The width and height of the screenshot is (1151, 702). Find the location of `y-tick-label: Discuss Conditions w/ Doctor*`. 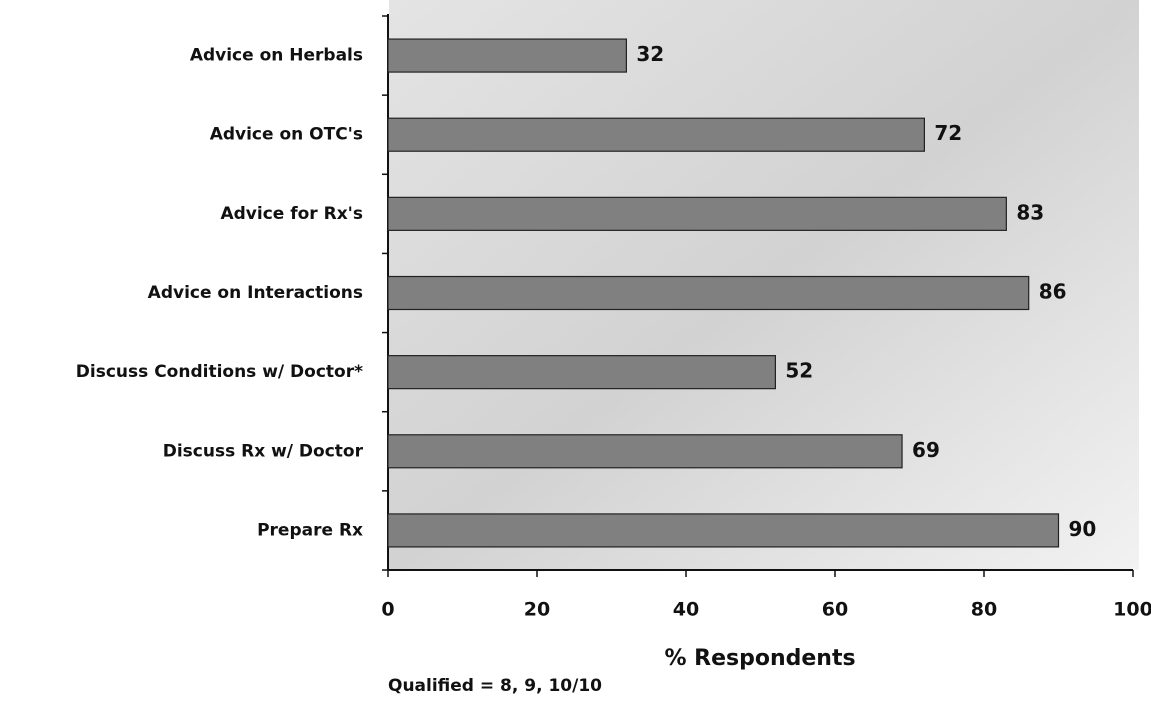

y-tick-label: Discuss Conditions w/ Doctor* is located at coordinates (219, 372).